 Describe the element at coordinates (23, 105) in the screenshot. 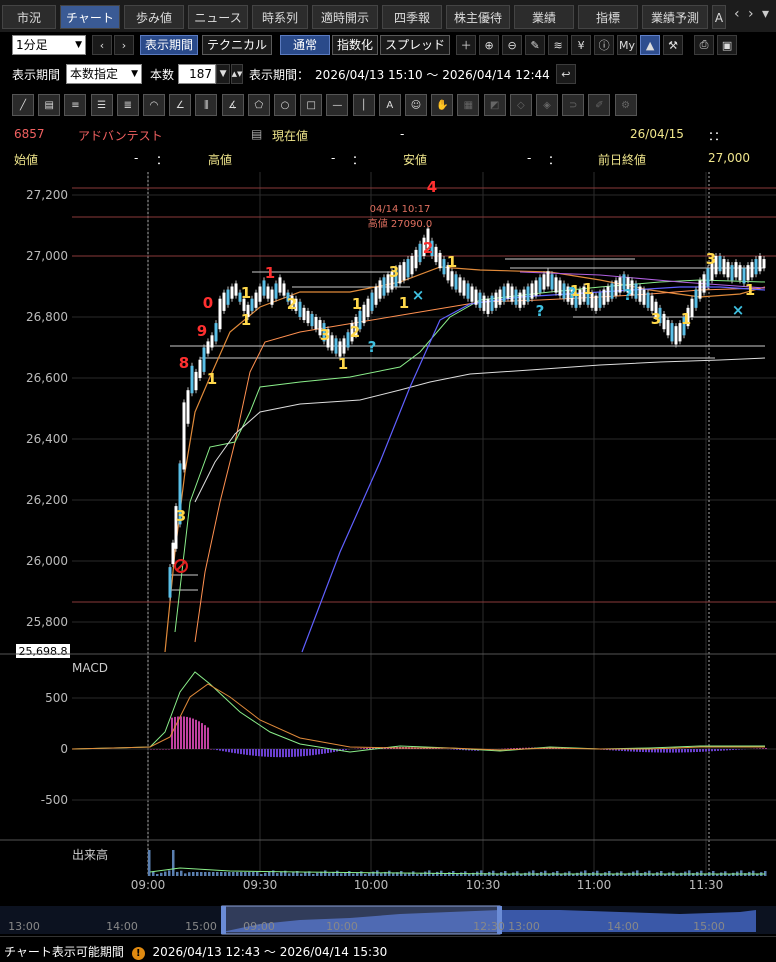

I see `line-tool-icon: ╱` at that location.